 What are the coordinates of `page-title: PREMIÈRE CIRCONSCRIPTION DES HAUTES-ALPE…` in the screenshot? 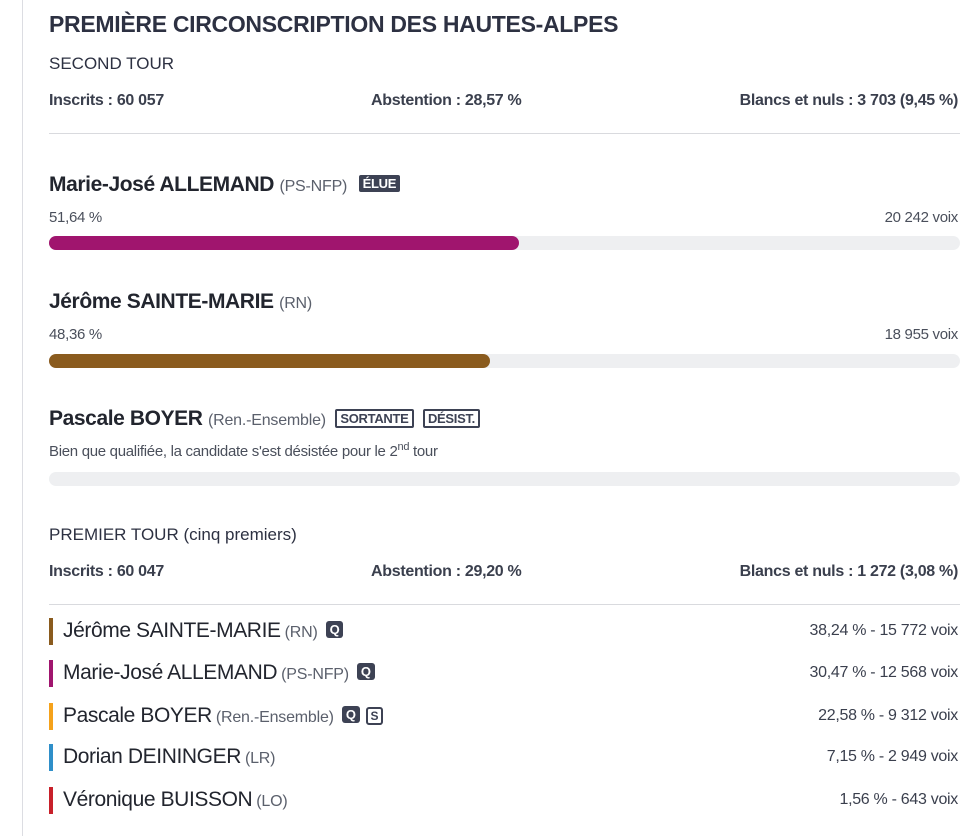 It's located at (334, 24).